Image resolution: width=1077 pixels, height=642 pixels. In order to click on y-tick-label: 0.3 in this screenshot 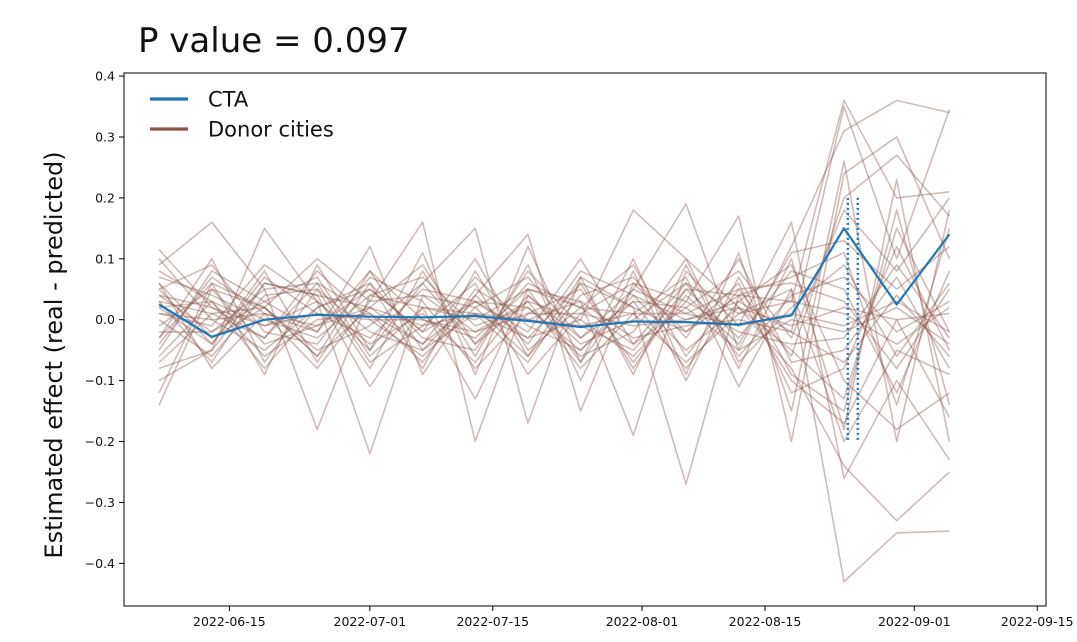, I will do `click(105, 136)`.